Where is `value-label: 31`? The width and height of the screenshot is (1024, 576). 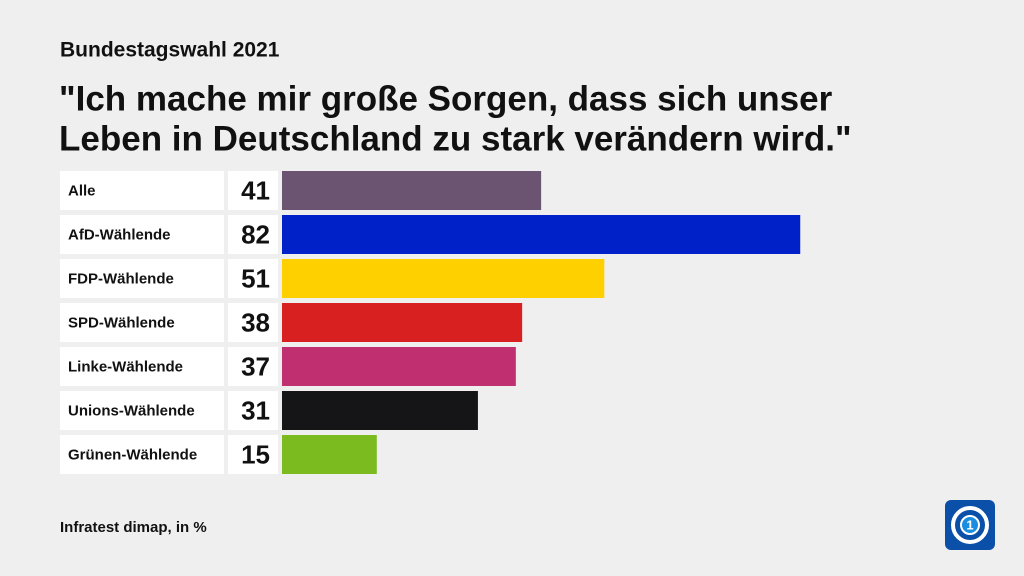
value-label: 31 is located at coordinates (255, 410).